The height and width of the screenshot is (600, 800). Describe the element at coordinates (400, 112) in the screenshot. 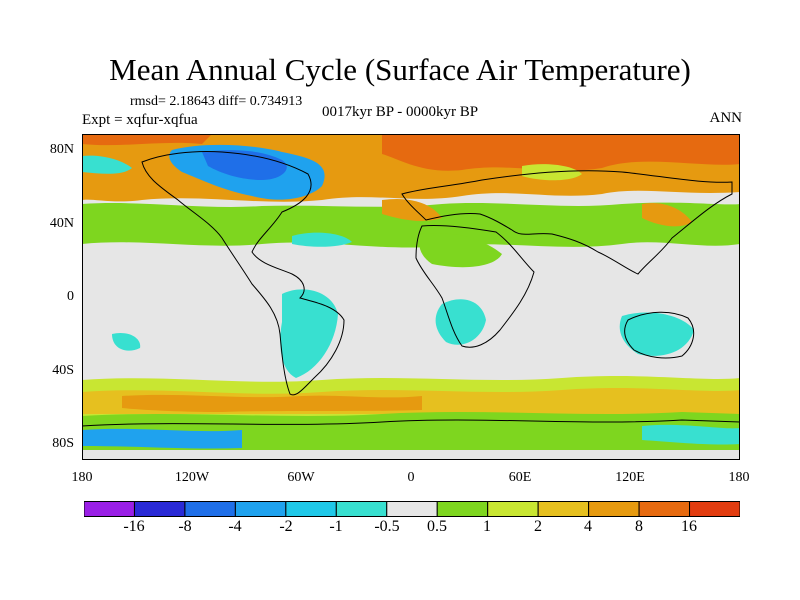

I see `period-label: 0017kyr BP - 0000kyr BP` at that location.